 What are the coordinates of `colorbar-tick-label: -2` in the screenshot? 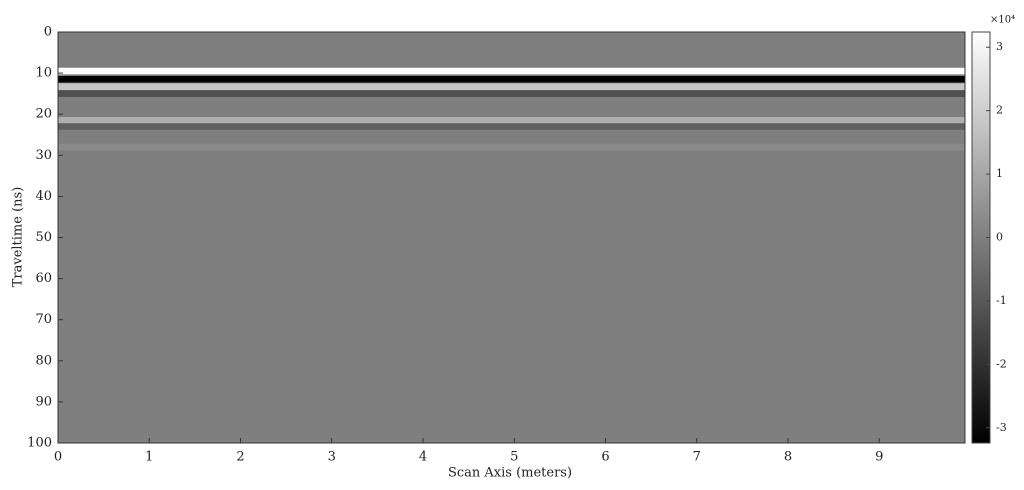 It's located at (1001, 363).